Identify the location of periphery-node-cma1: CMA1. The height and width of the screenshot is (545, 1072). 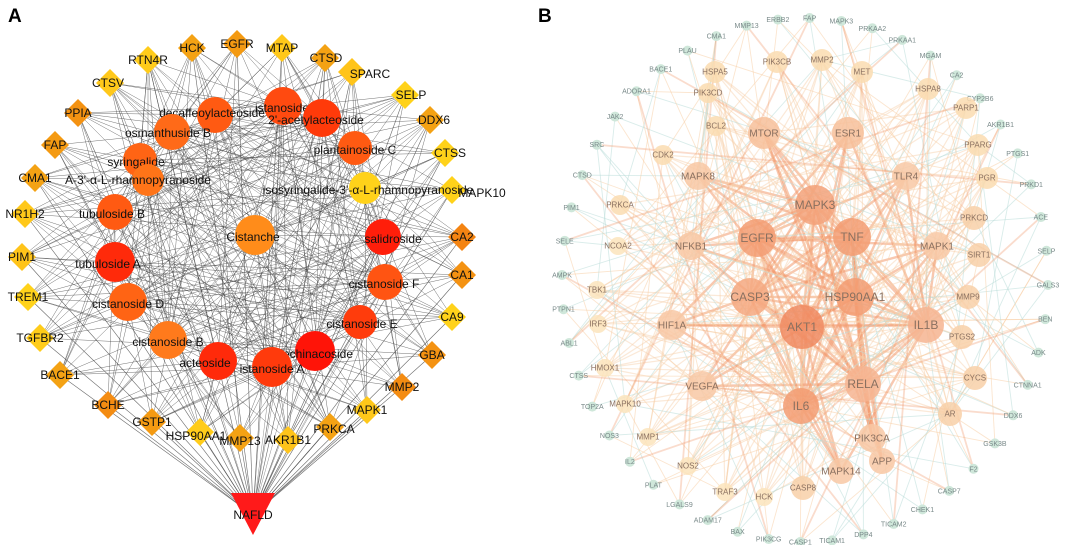
(716, 36).